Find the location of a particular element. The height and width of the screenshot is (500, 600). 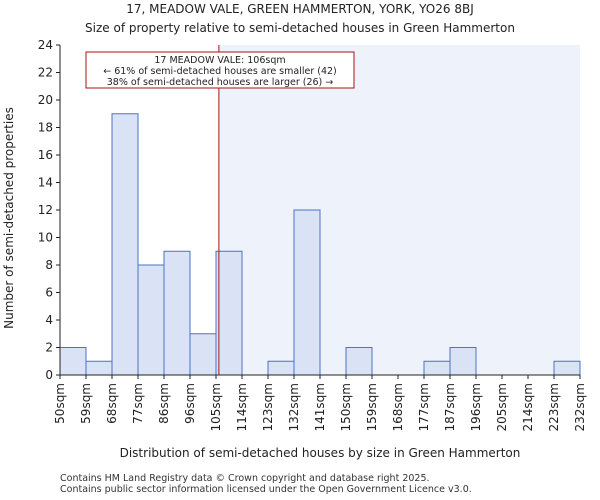

y-tick-label: 12 is located at coordinates (45, 210).